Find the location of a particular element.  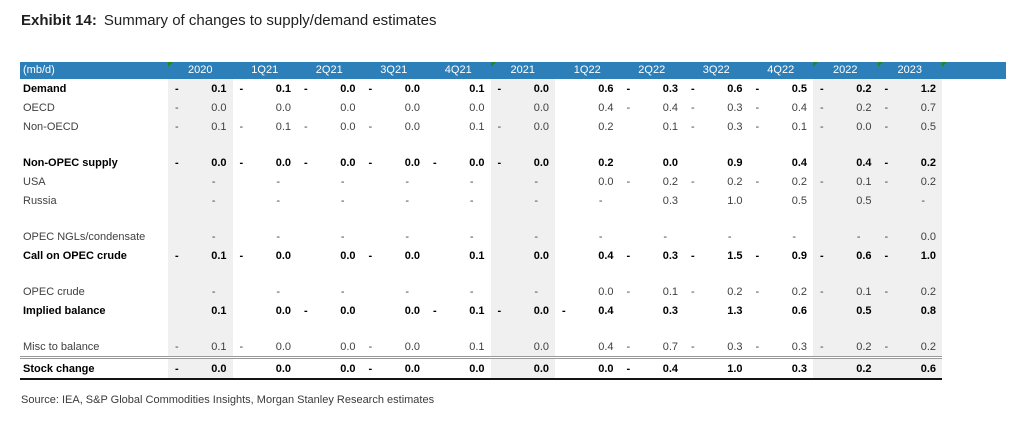

cell-value: 0.3 is located at coordinates (799, 368).